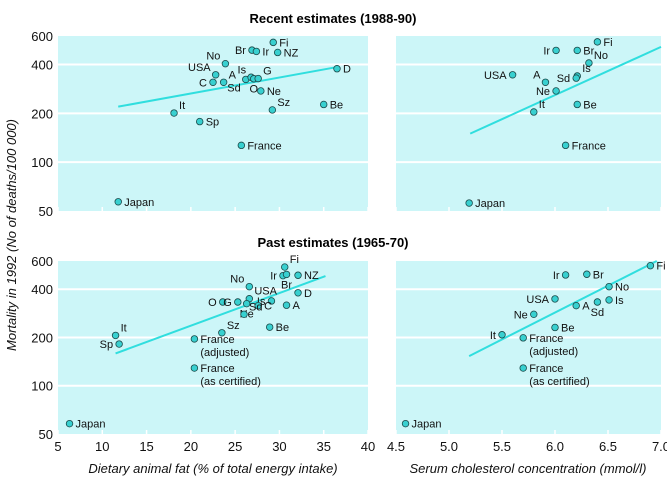 The image size is (667, 486). What do you see at coordinates (191, 446) in the screenshot?
I see `x-tick-label: 20` at bounding box center [191, 446].